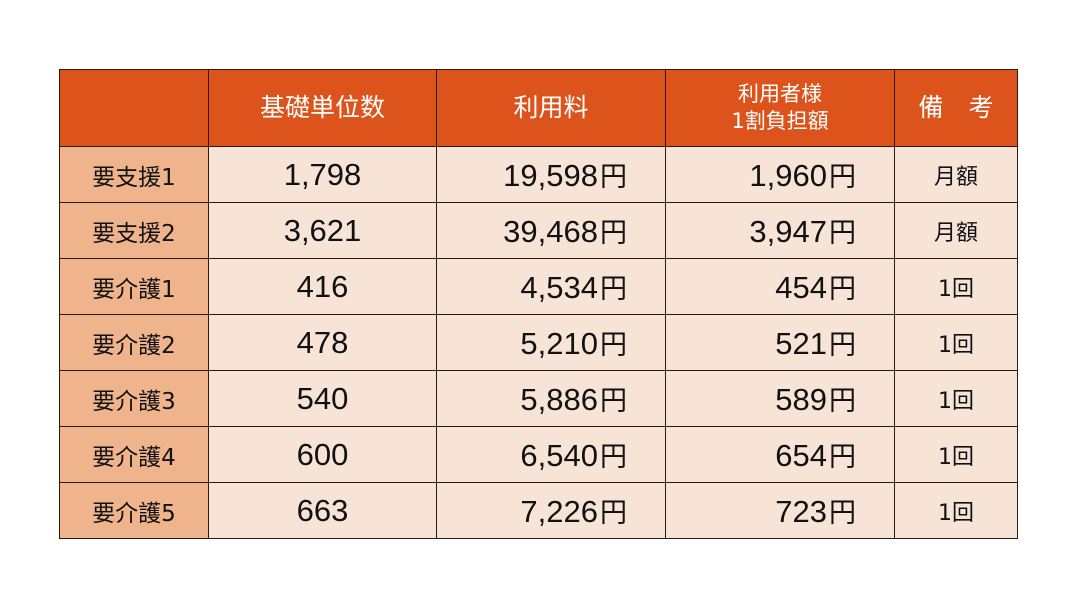  I want to click on copay-value: 3,947, so click(788, 231).